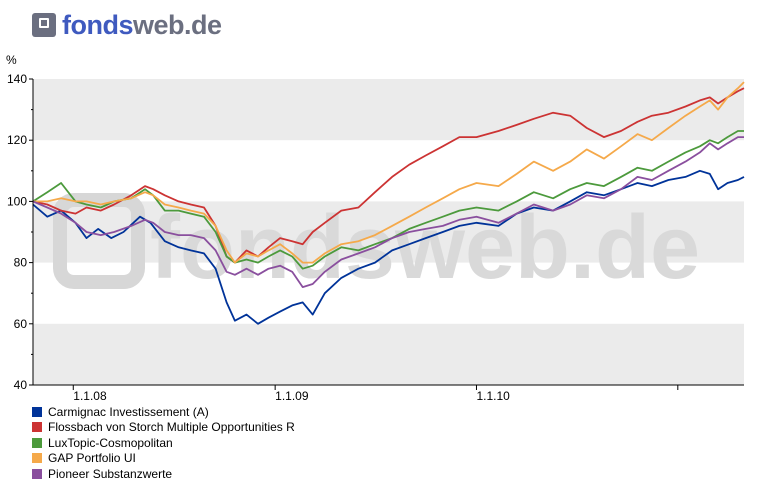 The height and width of the screenshot is (482, 775). I want to click on logo-icon, so click(44, 25).